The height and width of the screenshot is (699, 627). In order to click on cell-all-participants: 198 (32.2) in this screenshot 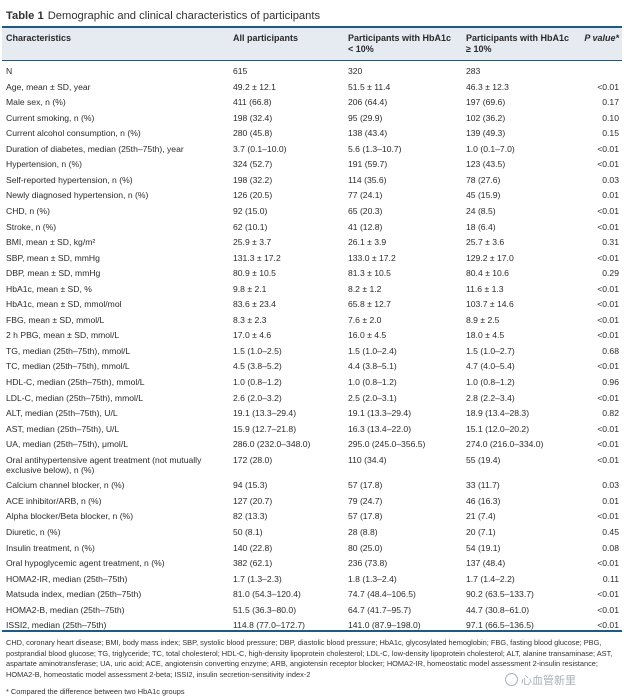, I will do `click(253, 179)`.